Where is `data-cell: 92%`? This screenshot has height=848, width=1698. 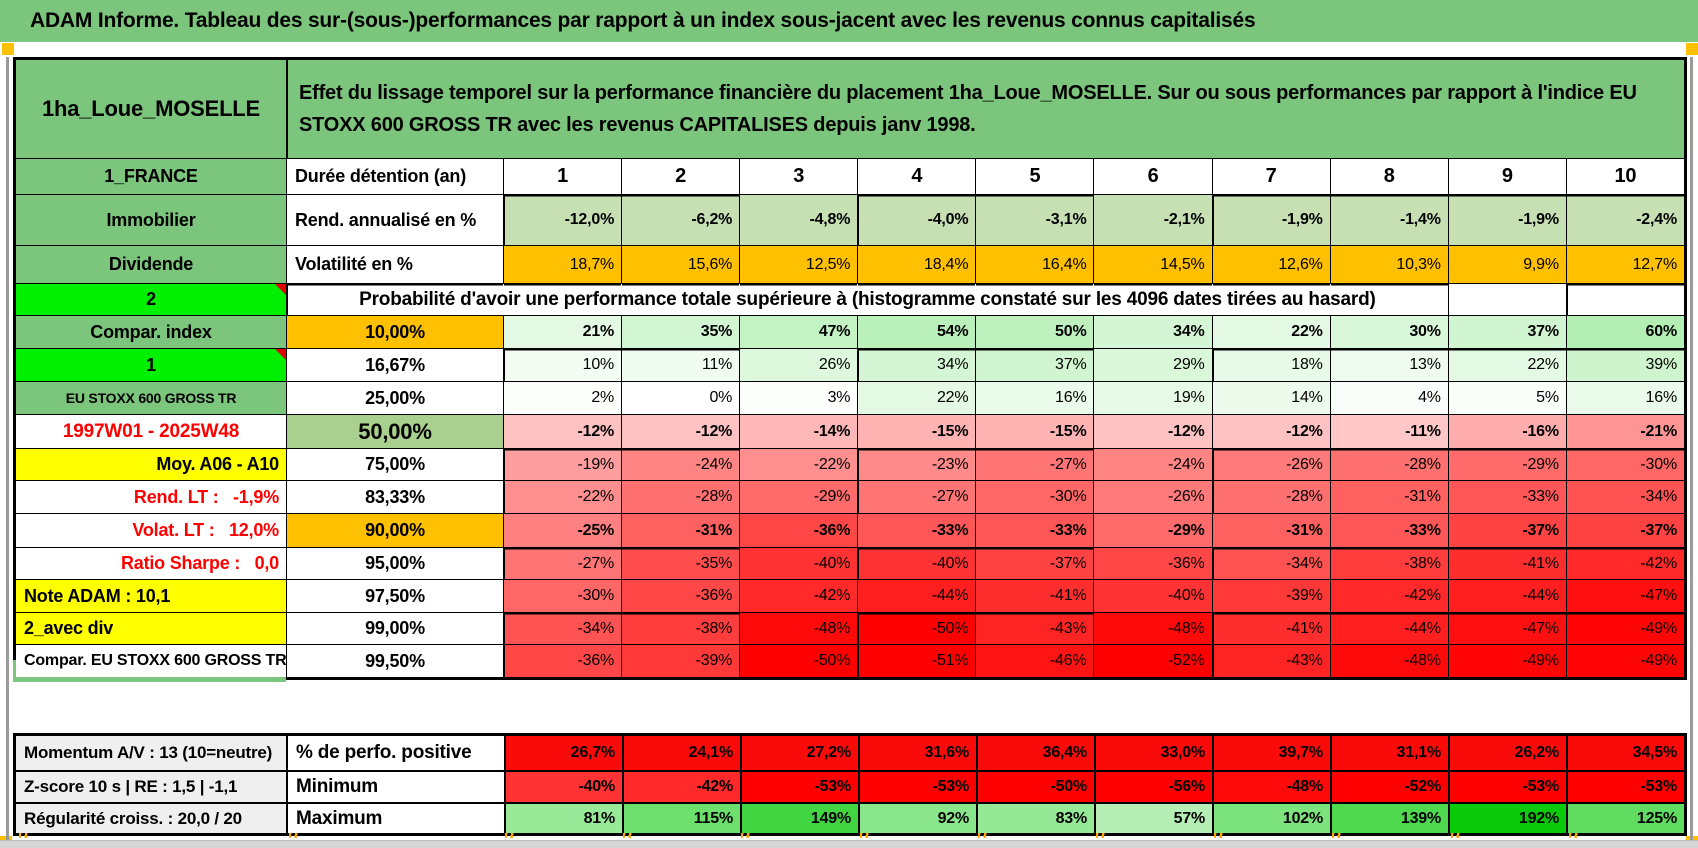
data-cell: 92% is located at coordinates (918, 818).